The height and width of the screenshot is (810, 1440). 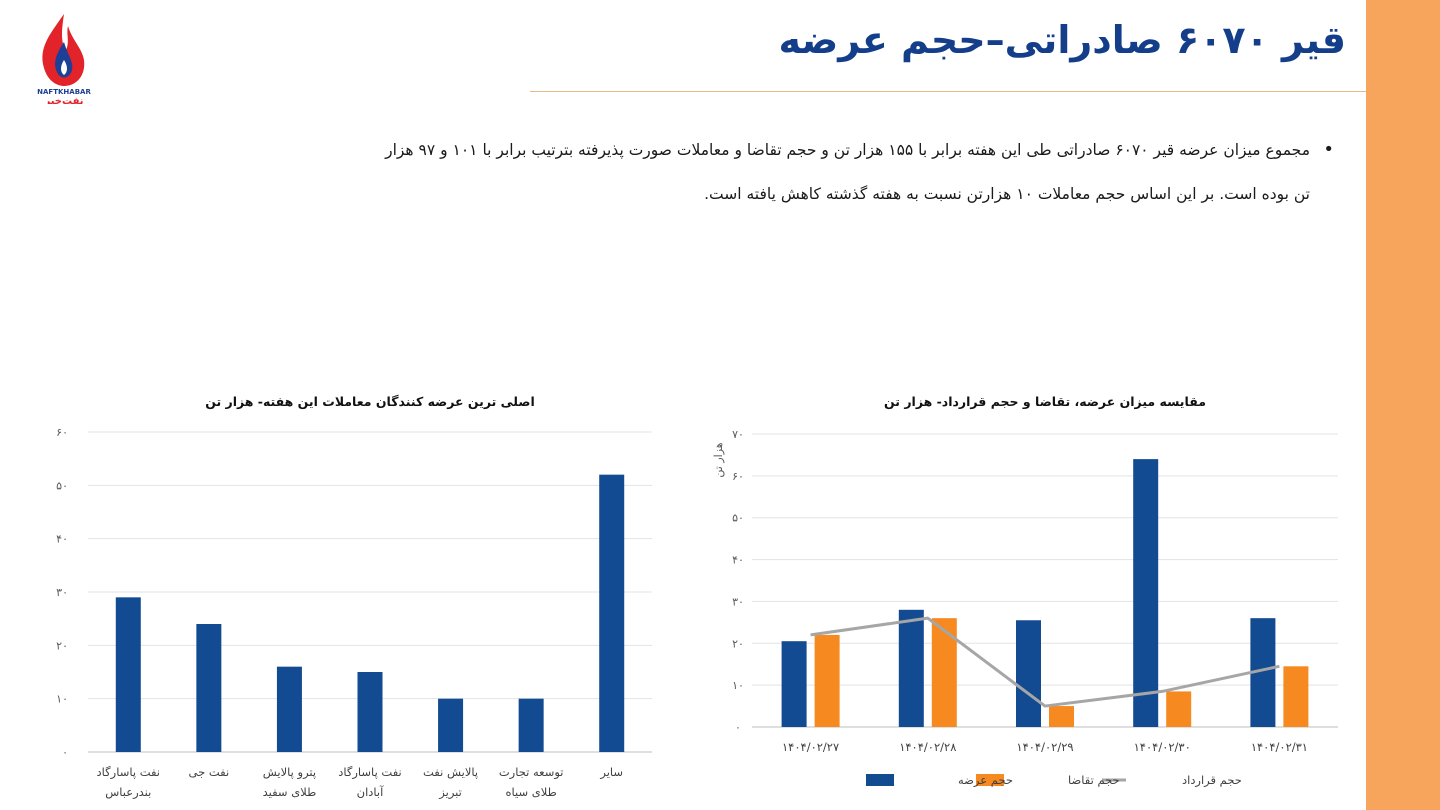 I want to click on legend-item: حجم عرضه, so click(x=939, y=780).